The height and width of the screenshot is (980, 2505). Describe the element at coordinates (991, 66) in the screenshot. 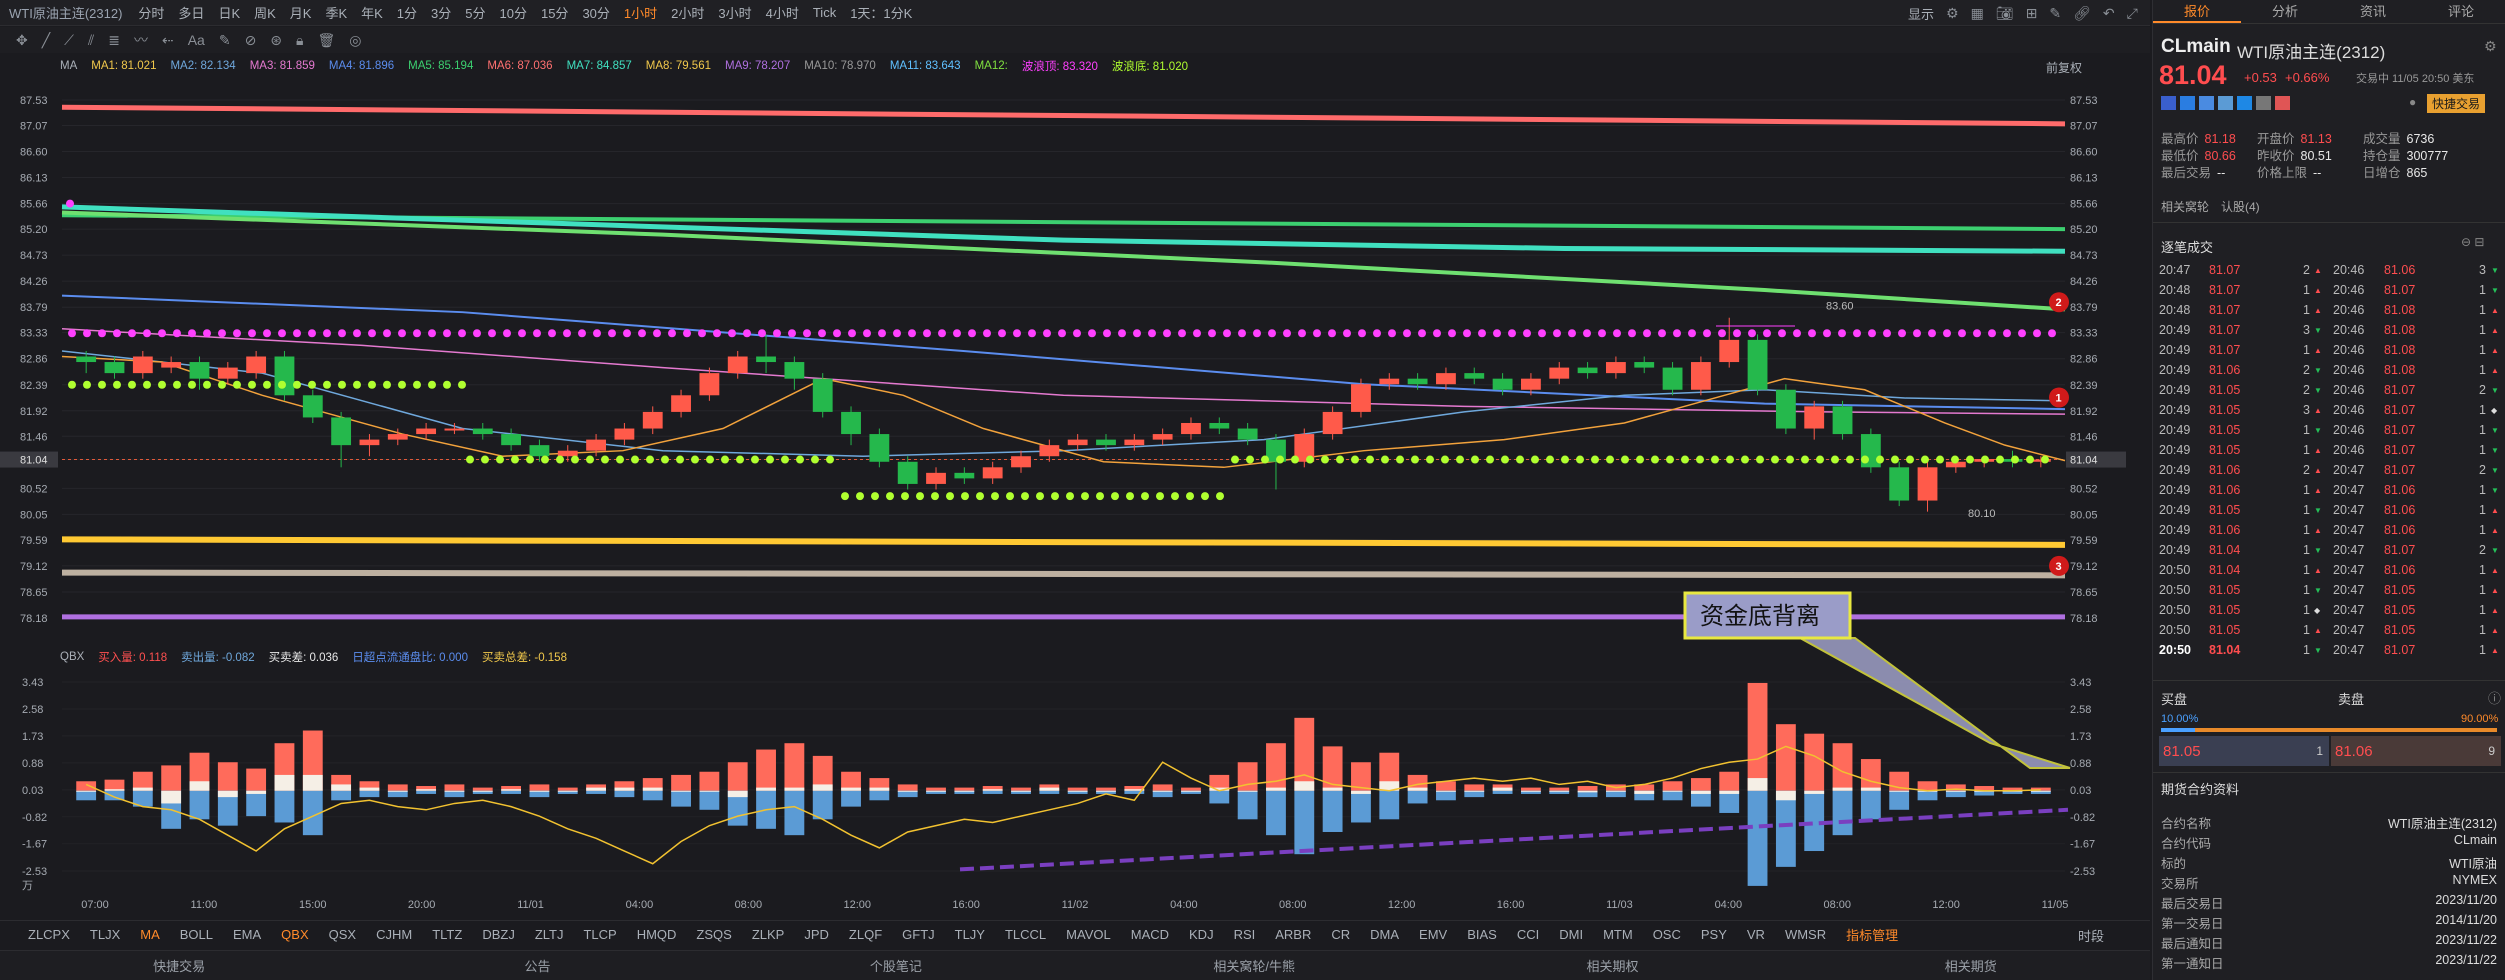

I see `ma-legend-item-11: MA12:` at that location.